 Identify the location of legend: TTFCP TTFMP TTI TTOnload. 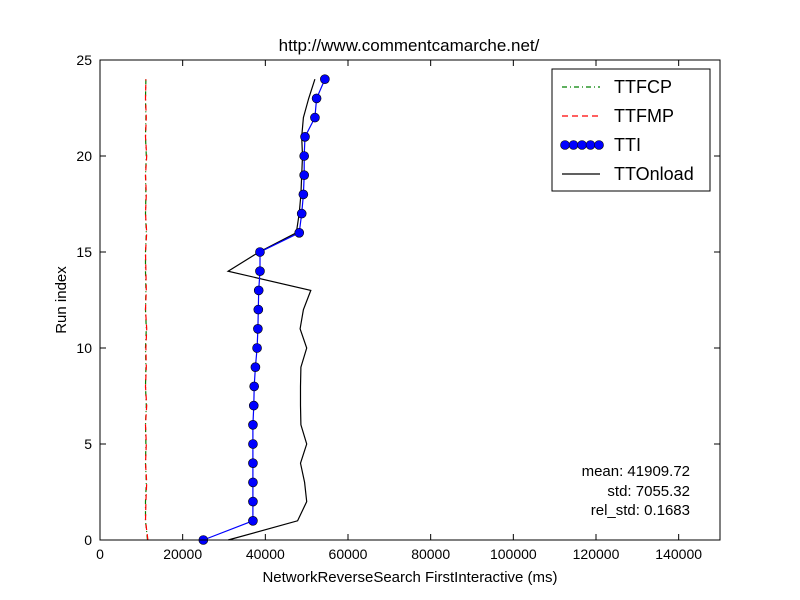
(631, 130).